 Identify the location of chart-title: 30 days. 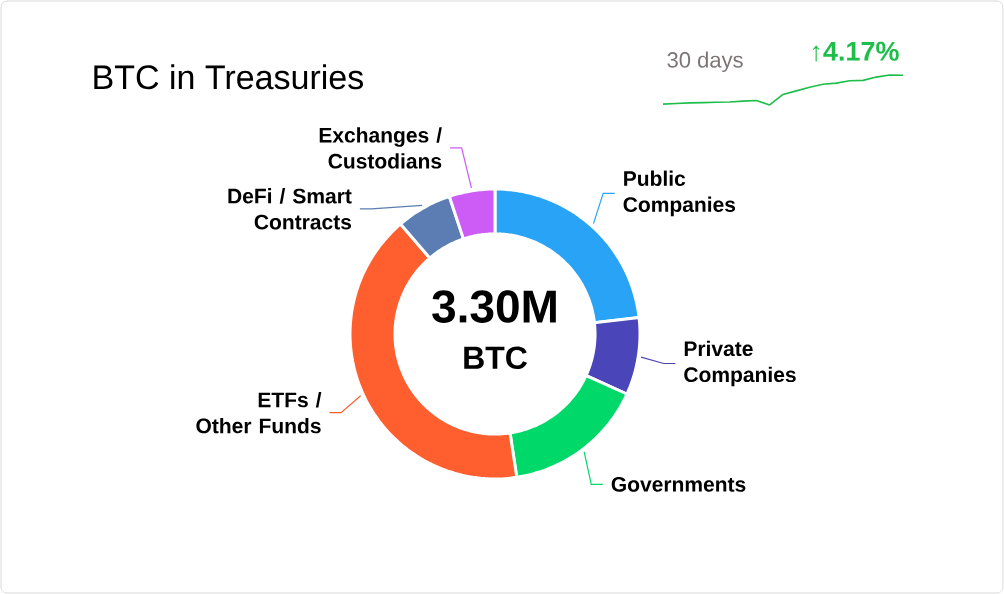
(705, 62).